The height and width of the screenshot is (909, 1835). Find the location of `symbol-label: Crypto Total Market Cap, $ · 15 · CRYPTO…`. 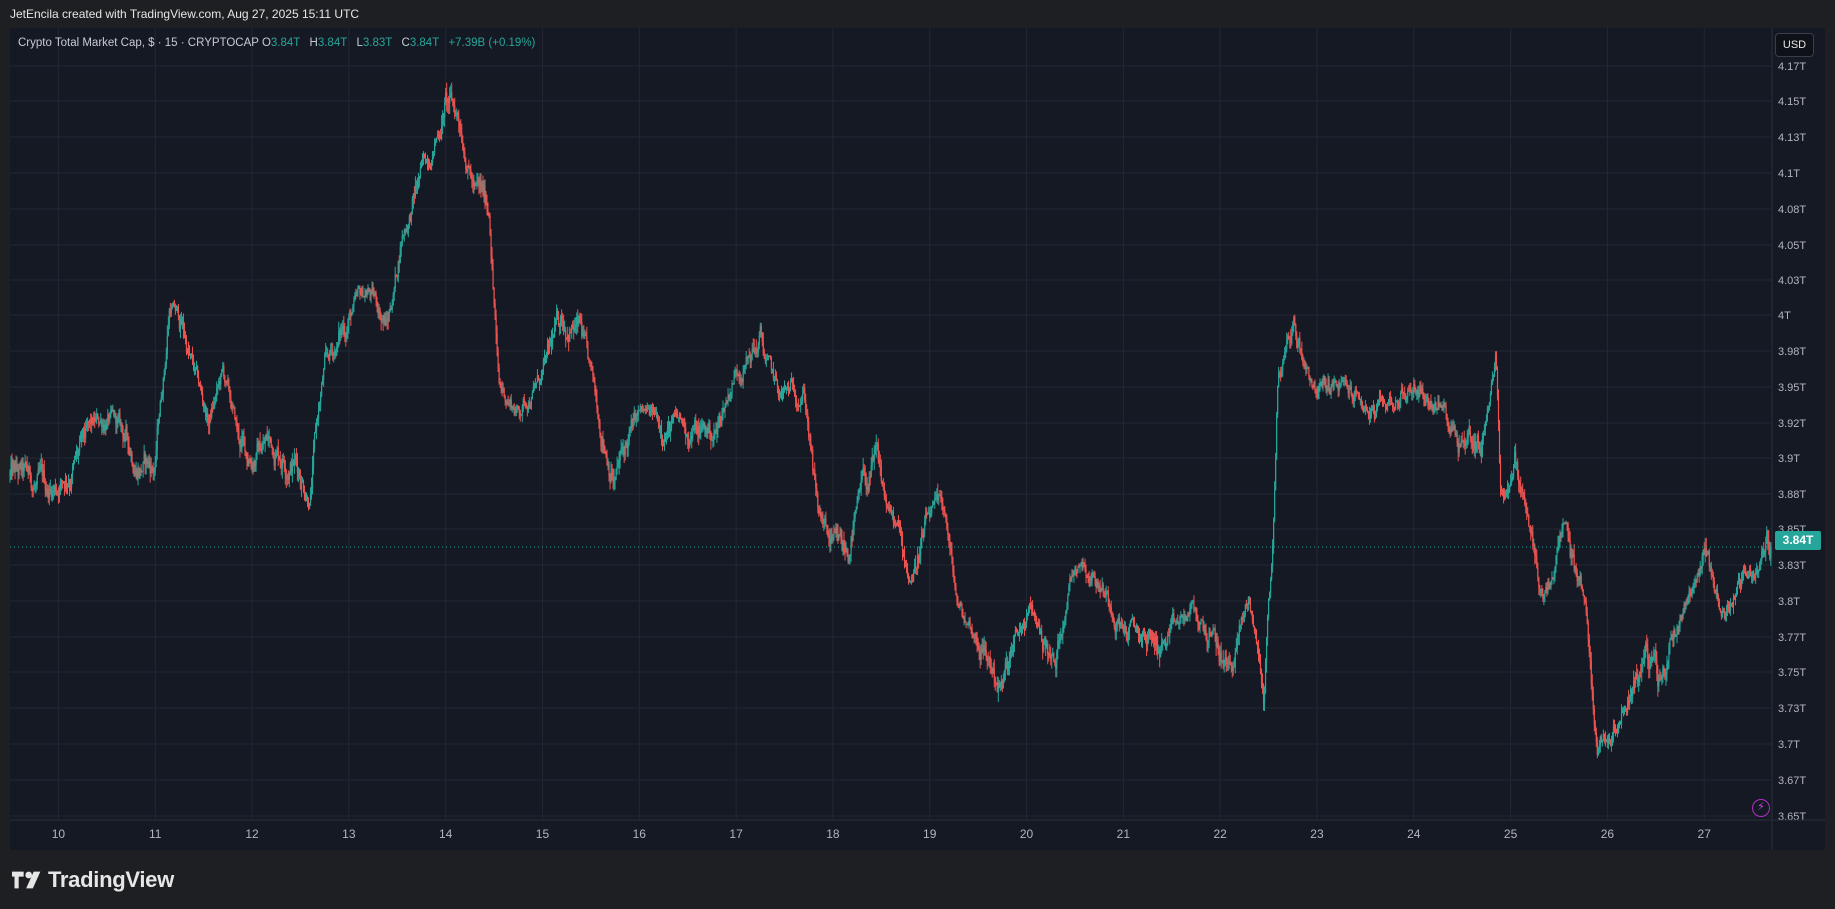

symbol-label: Crypto Total Market Cap, $ · 15 · CRYPTO… is located at coordinates (138, 43).